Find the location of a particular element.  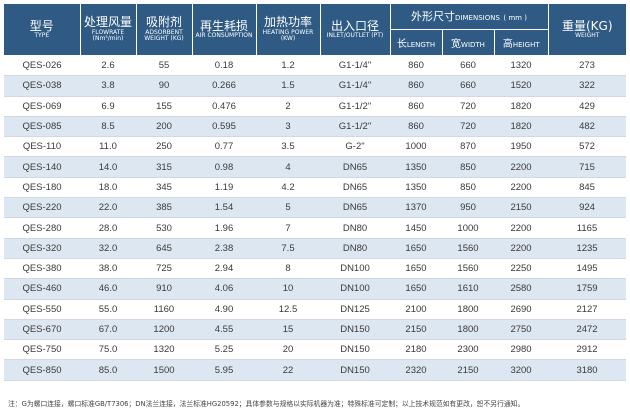

cell-weight: 1759 is located at coordinates (587, 289).